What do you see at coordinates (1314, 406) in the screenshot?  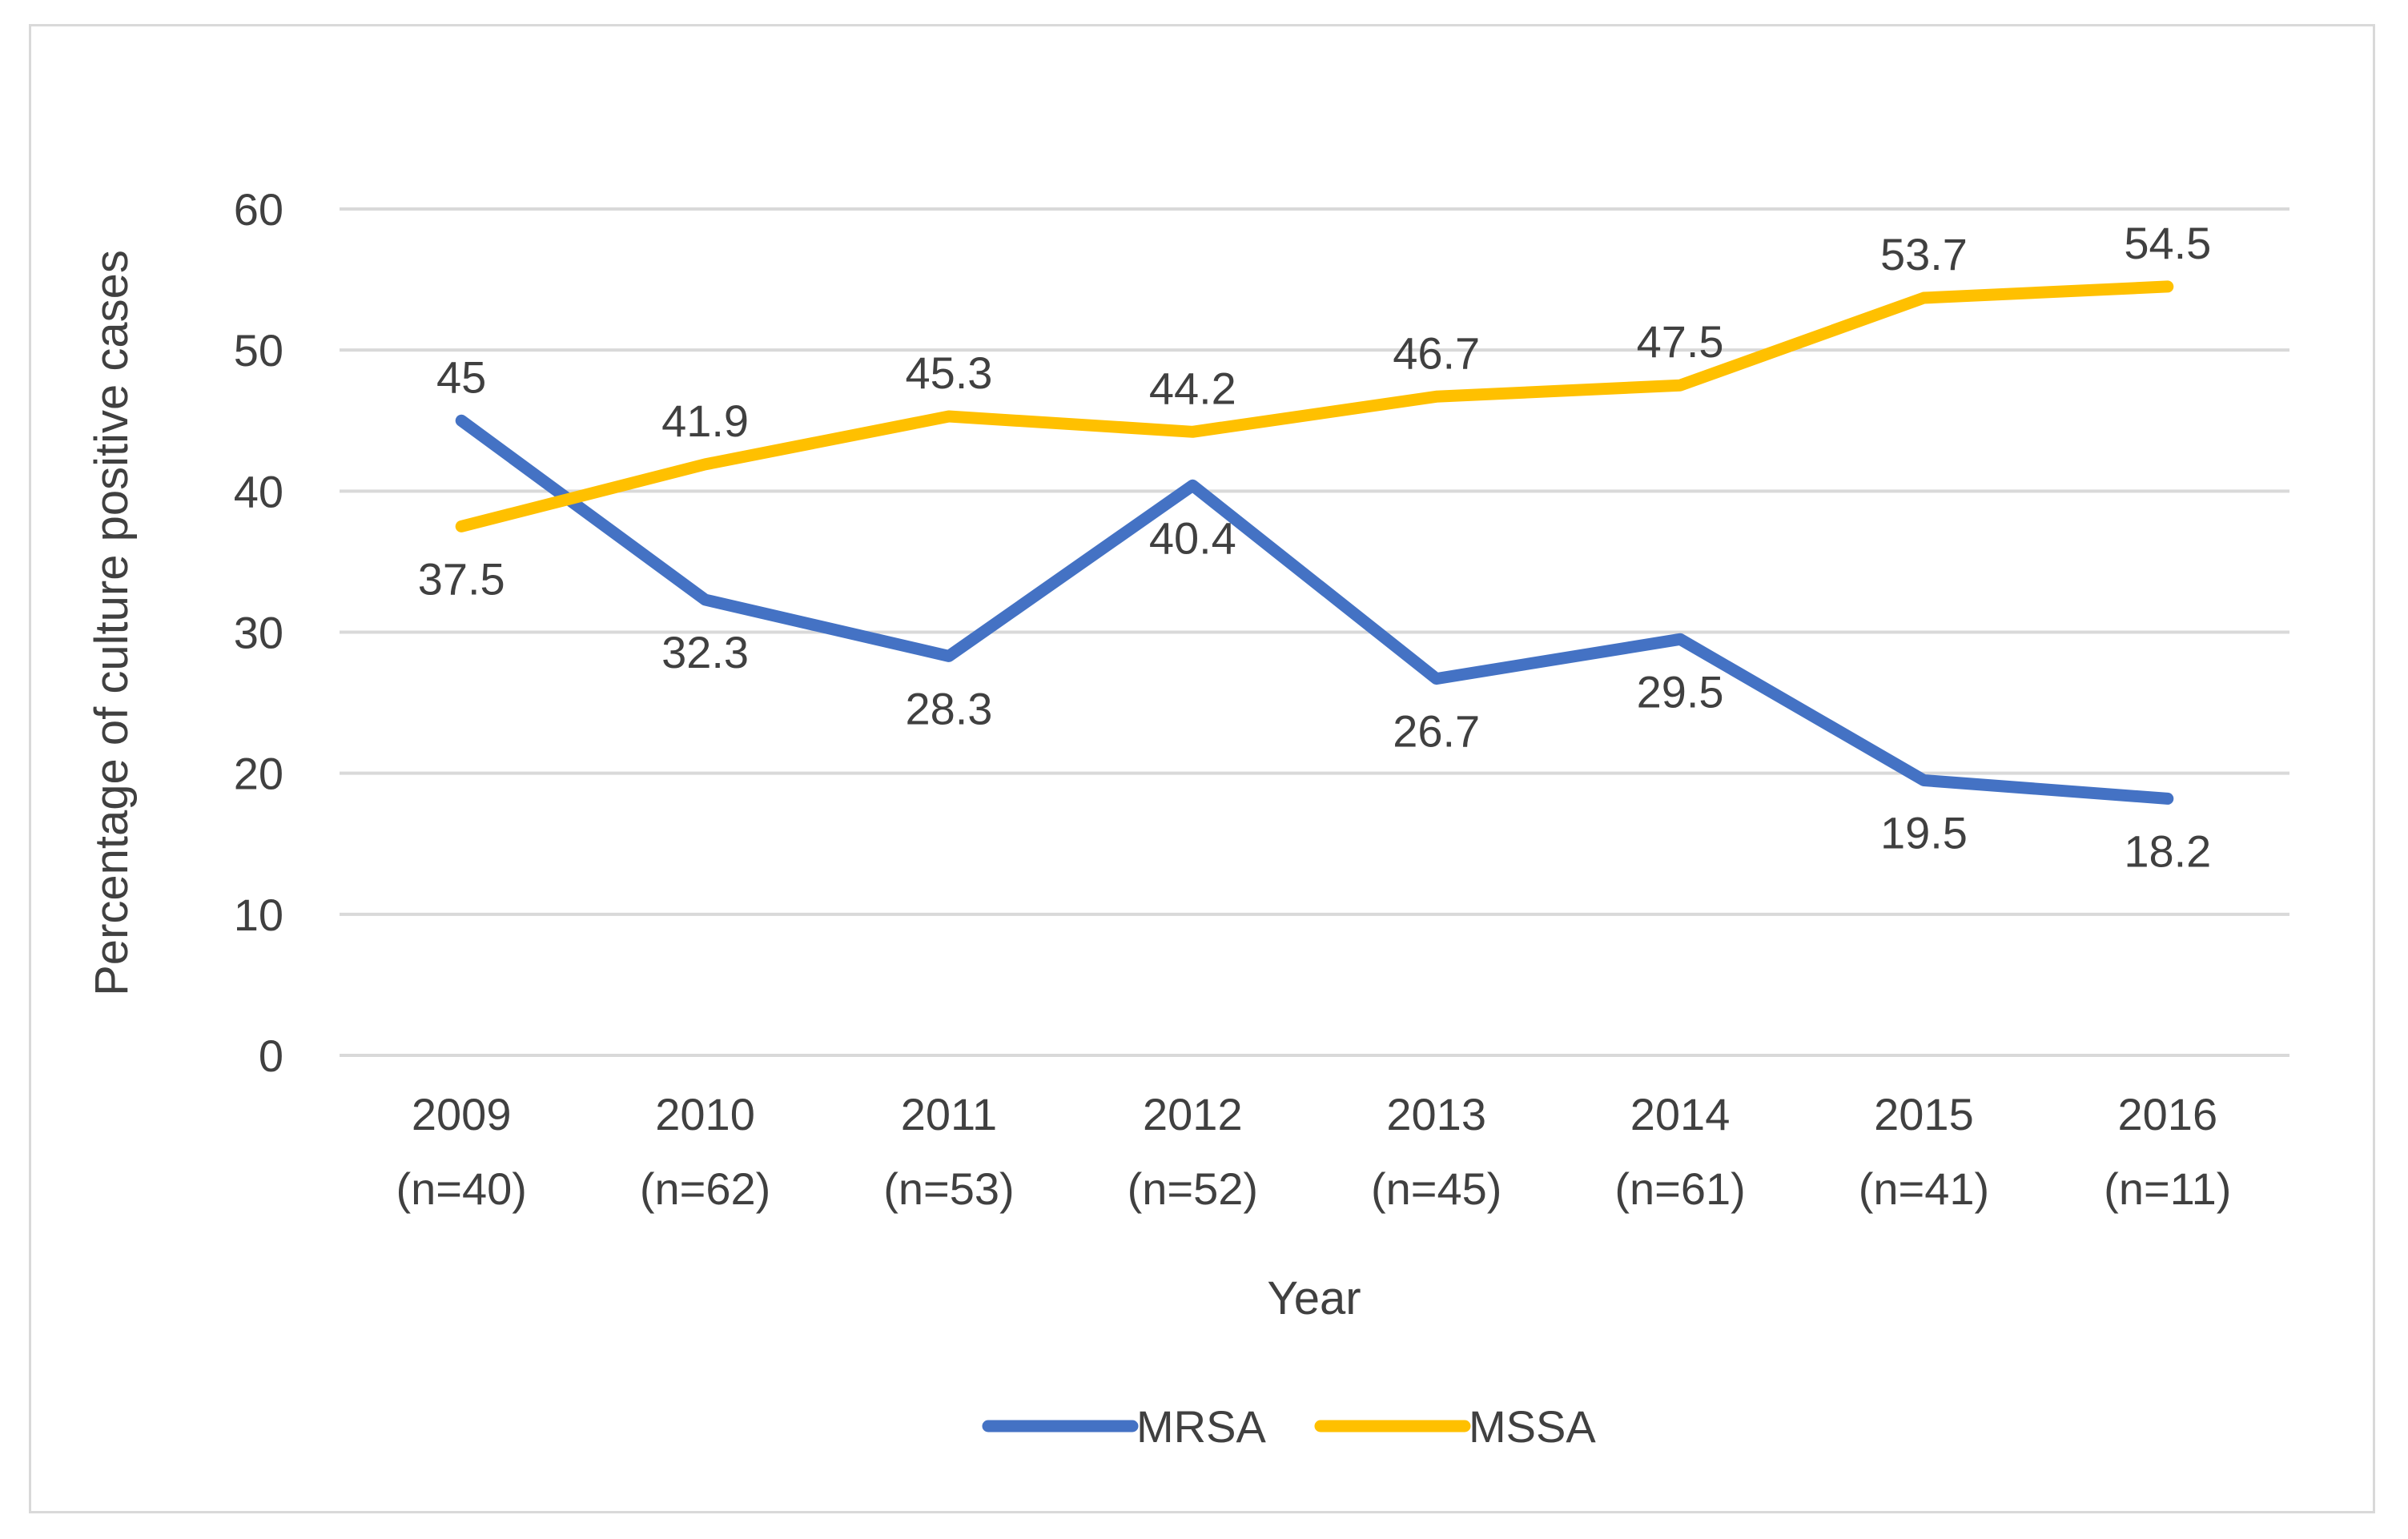 I see `series-line-mssa` at bounding box center [1314, 406].